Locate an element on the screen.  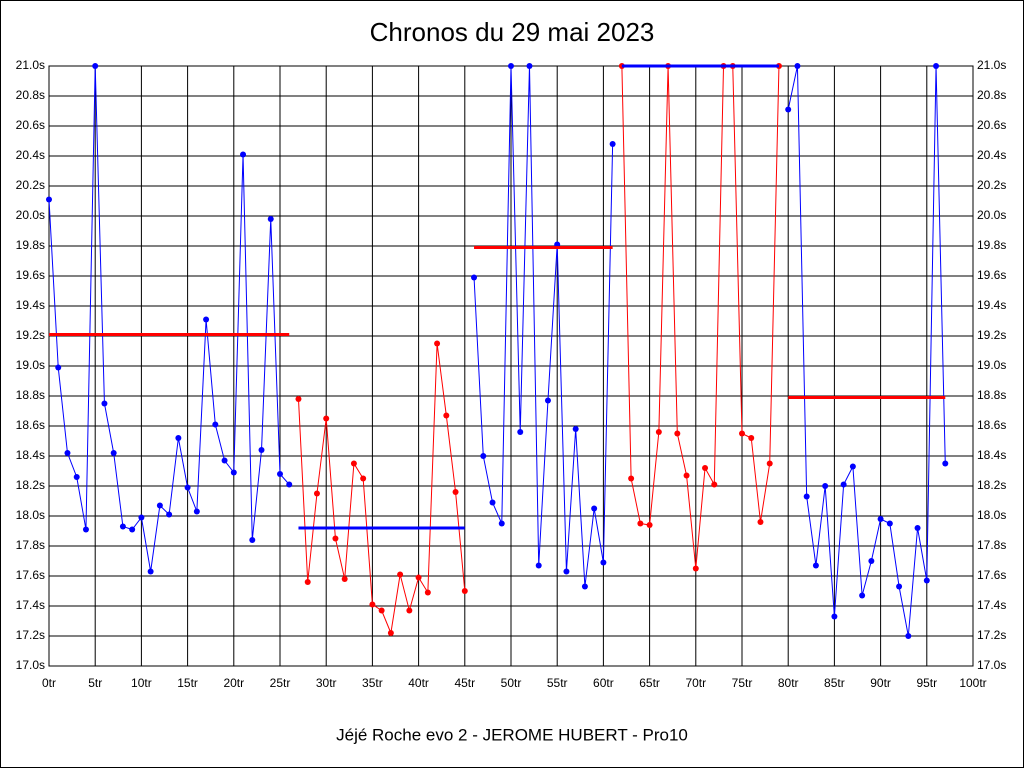
y-tick-label: 17.8s is located at coordinates (30, 545).